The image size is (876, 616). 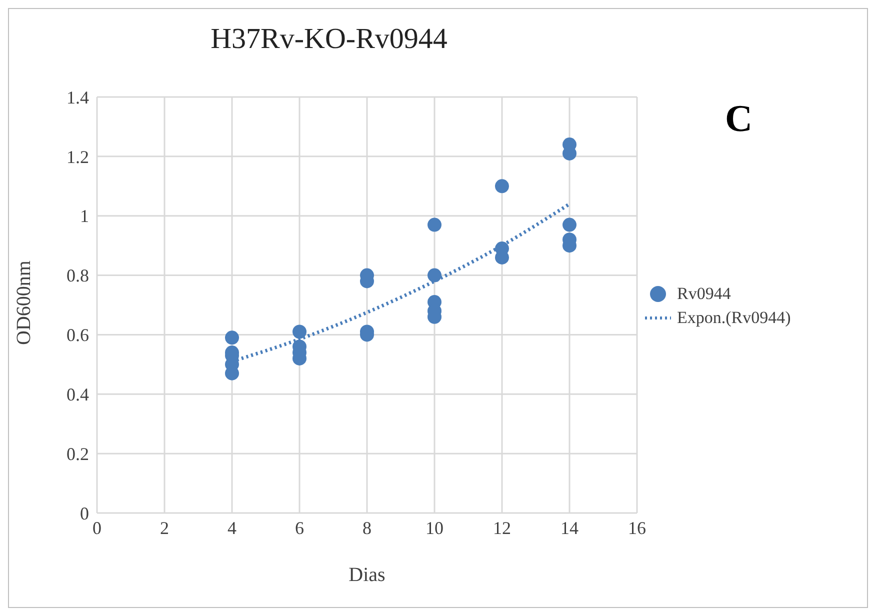 I want to click on y-axis-title: OD600nm, so click(x=24, y=302).